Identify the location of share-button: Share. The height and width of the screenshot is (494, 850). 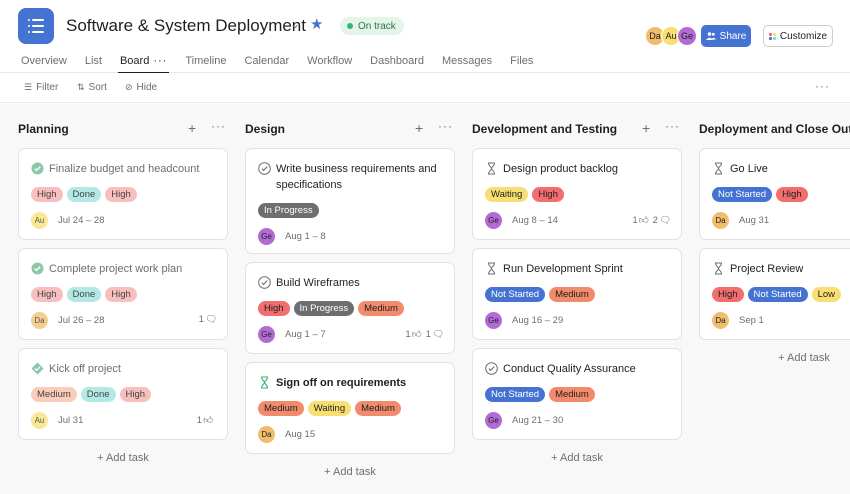
(726, 36).